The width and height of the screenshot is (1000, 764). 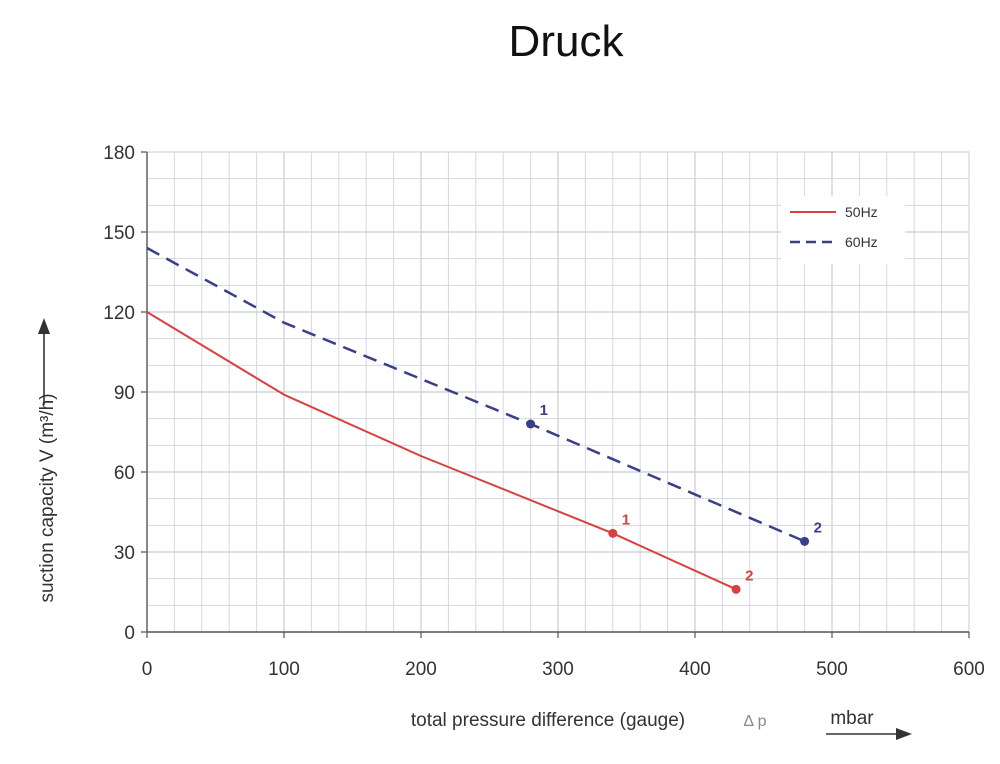 I want to click on x-axis-label: total pressure difference (gauge), so click(x=548, y=720).